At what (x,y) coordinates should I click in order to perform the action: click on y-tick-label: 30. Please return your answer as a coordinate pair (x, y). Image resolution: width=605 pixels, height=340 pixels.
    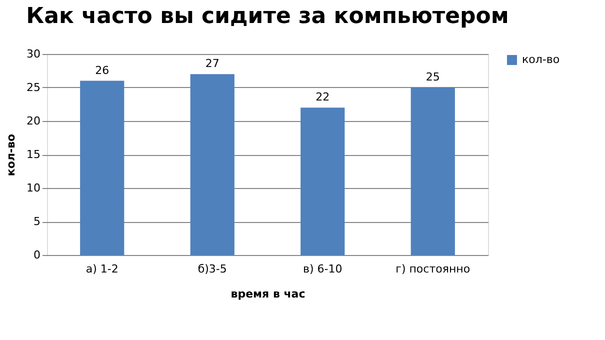
    Looking at the image, I should click on (33, 54).